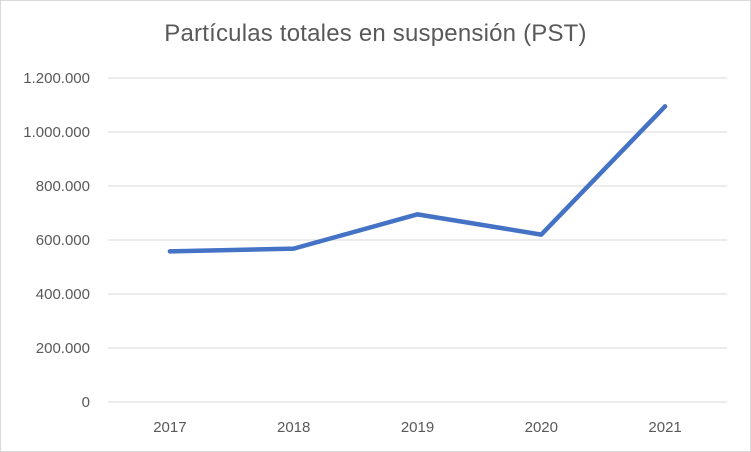 This screenshot has width=751, height=452. Describe the element at coordinates (664, 427) in the screenshot. I see `x-tick-label: 2021` at that location.